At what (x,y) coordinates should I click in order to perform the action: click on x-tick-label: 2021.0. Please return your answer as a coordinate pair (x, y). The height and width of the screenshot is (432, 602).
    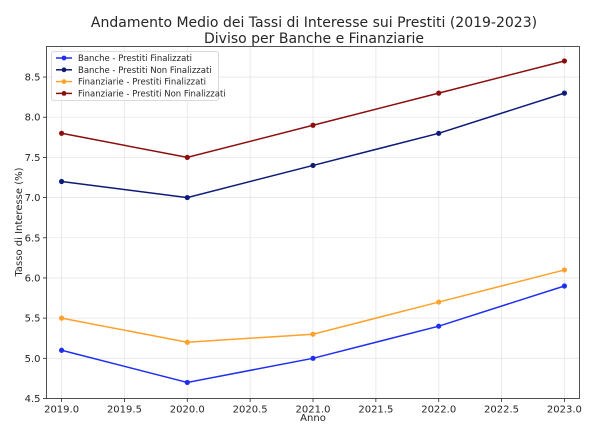
    Looking at the image, I should click on (313, 410).